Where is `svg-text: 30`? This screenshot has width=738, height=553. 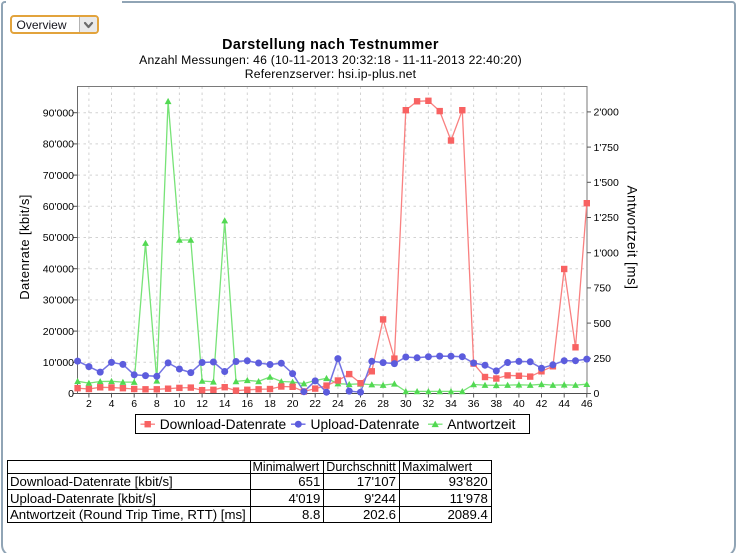
svg-text: 30 is located at coordinates (406, 404).